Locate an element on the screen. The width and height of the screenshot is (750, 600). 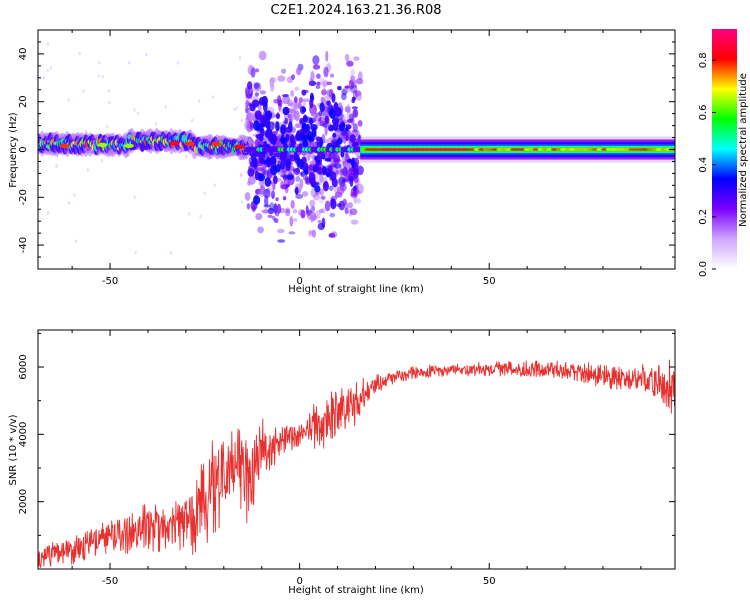
colorbar-tick-label: 0.2 is located at coordinates (703, 217).